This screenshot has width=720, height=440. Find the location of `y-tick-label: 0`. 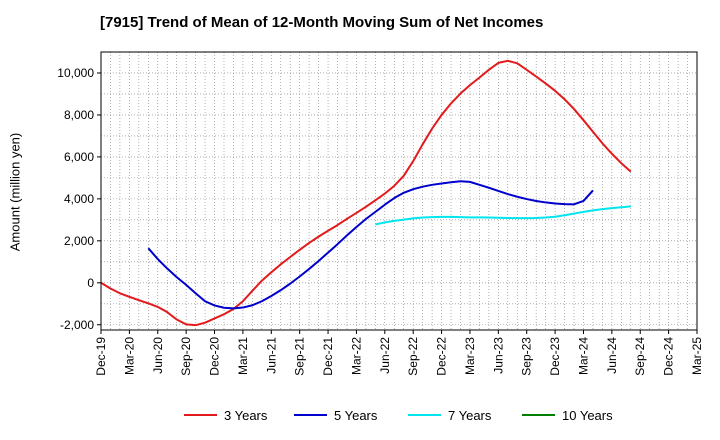

y-tick-label: 0 is located at coordinates (90, 283).